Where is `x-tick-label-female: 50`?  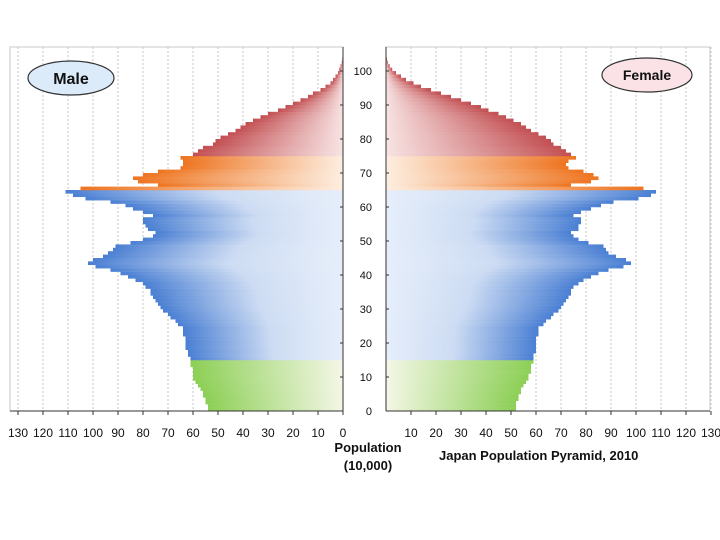
x-tick-label-female: 50 is located at coordinates (511, 433).